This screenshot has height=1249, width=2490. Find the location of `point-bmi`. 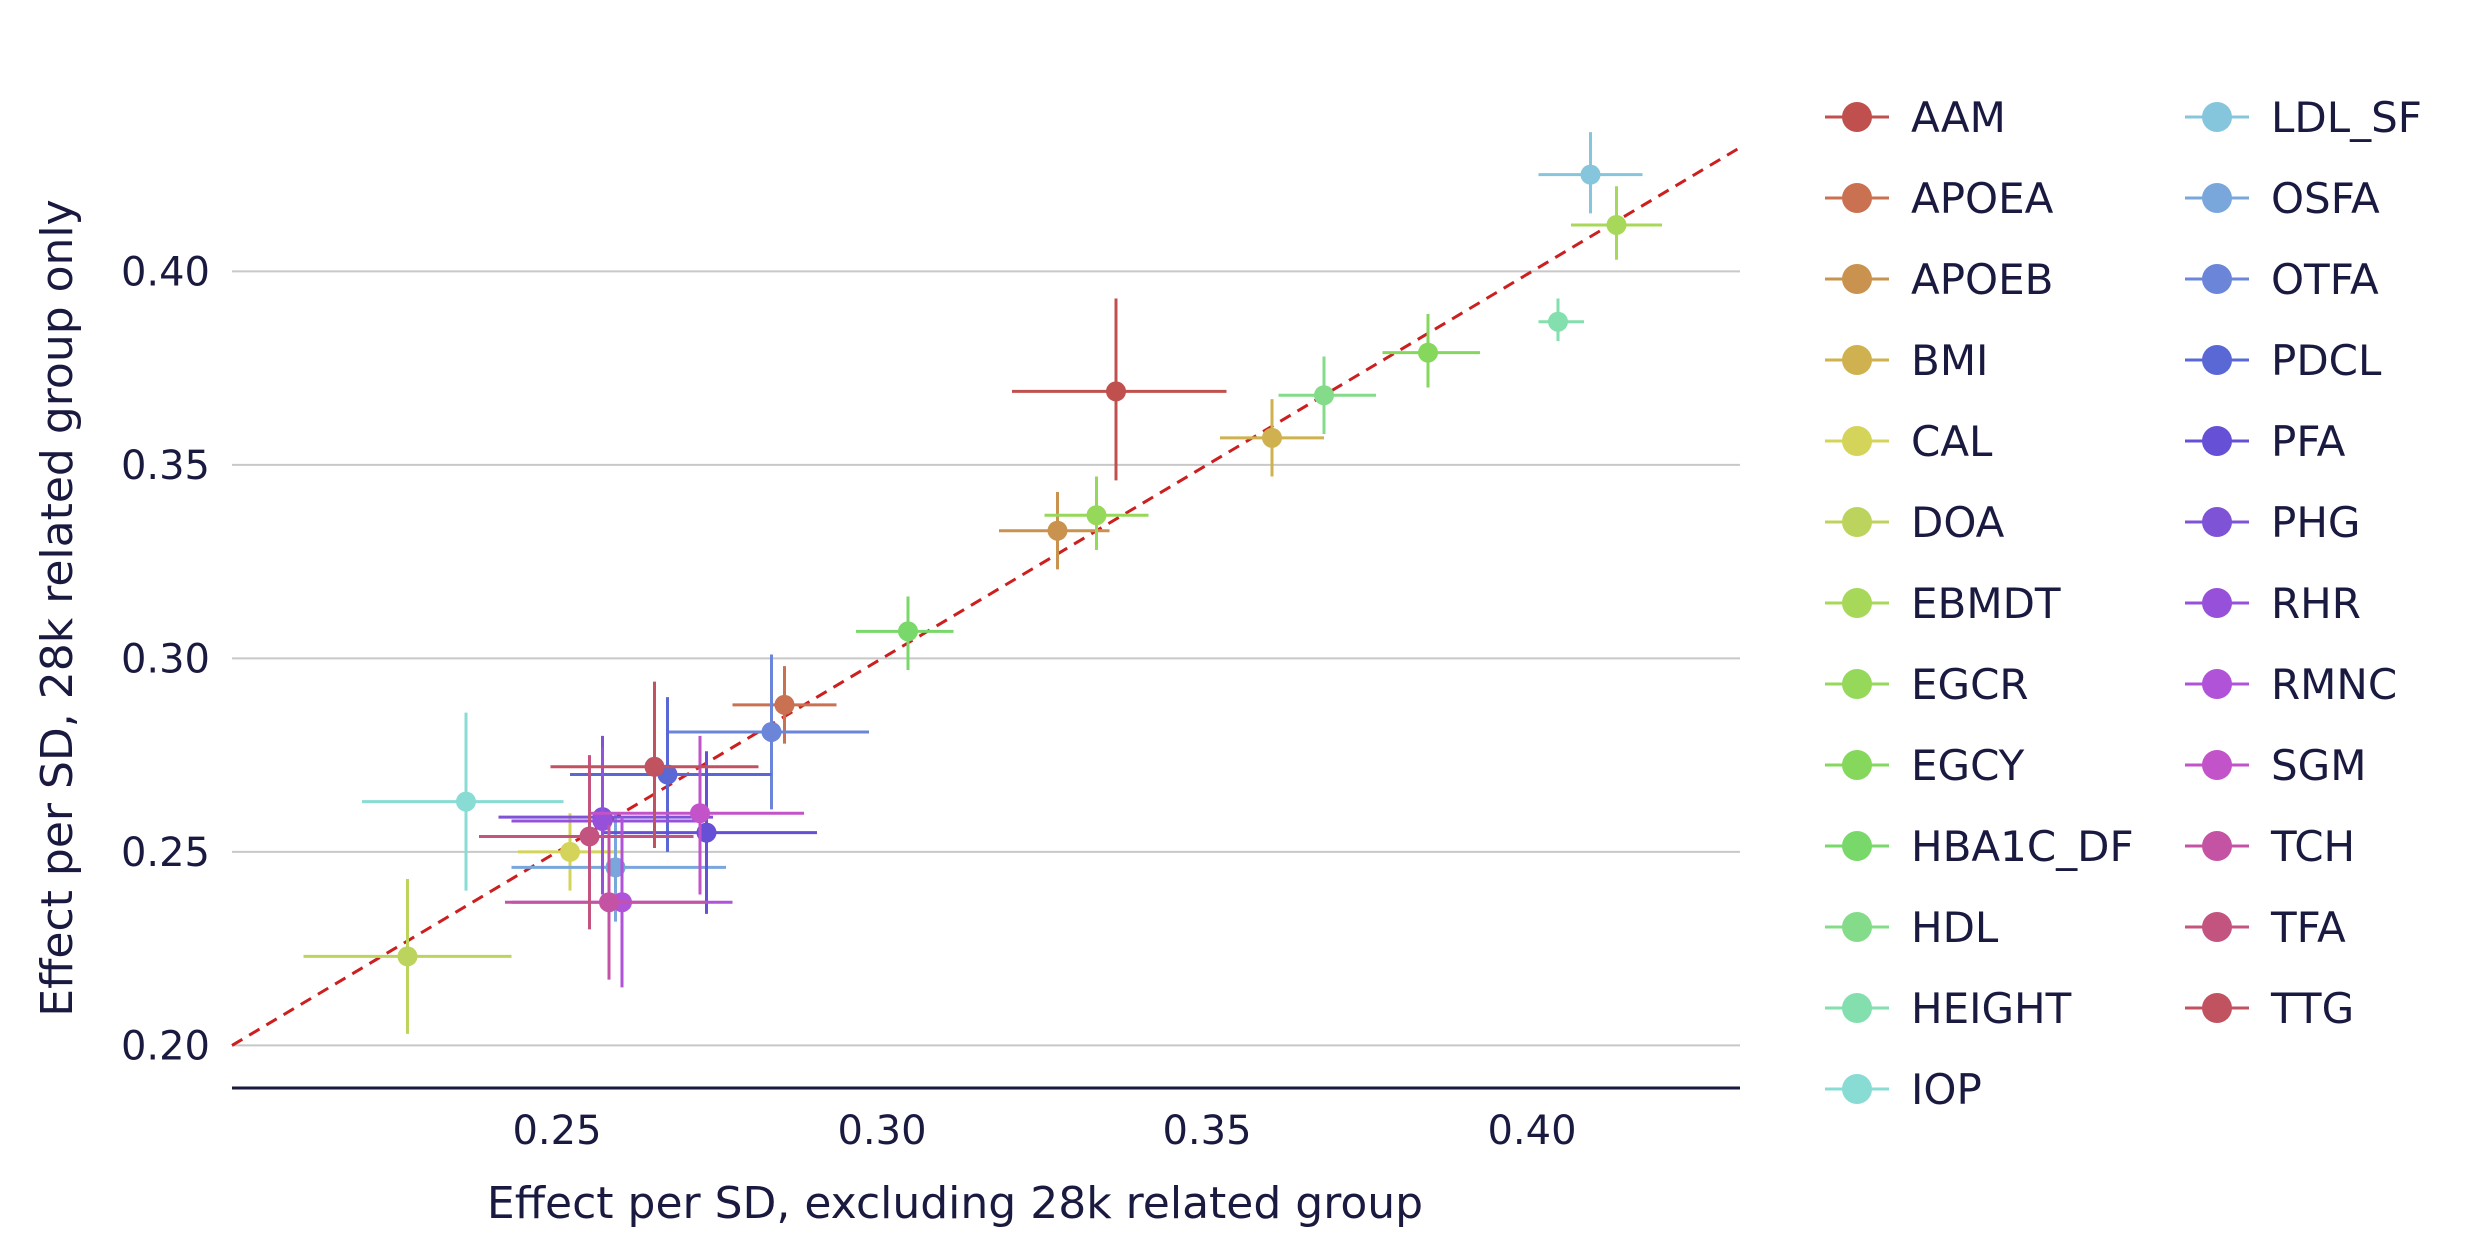

point-bmi is located at coordinates (1272, 438).